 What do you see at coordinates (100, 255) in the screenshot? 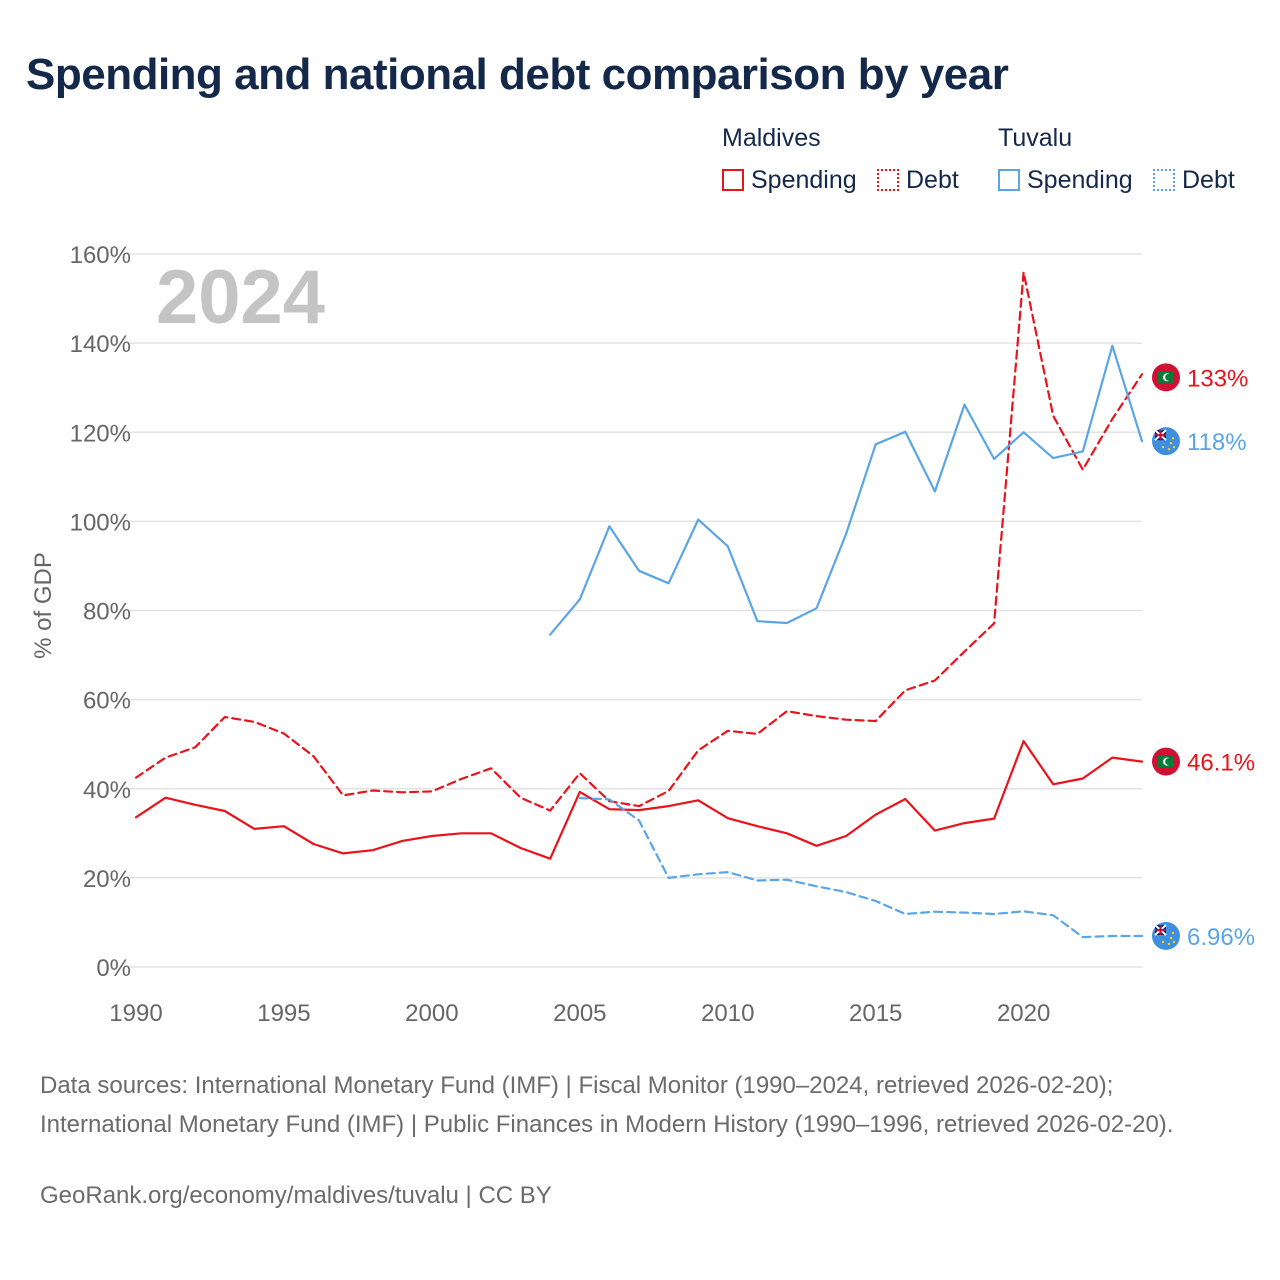
I see `y-tick-label: 160%` at bounding box center [100, 255].